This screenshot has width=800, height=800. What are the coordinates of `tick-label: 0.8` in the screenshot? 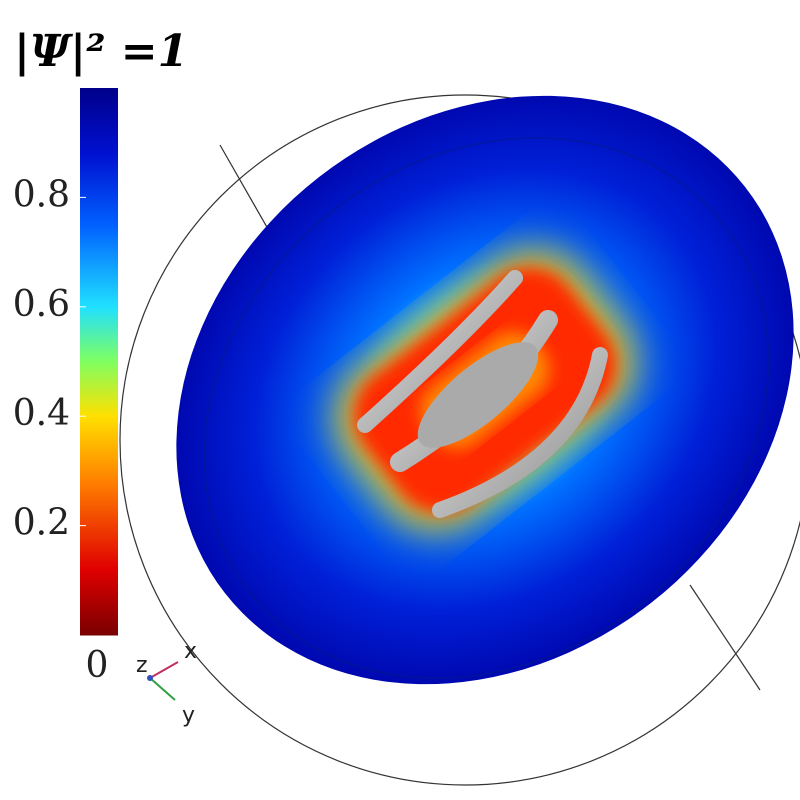 It's located at (41, 194).